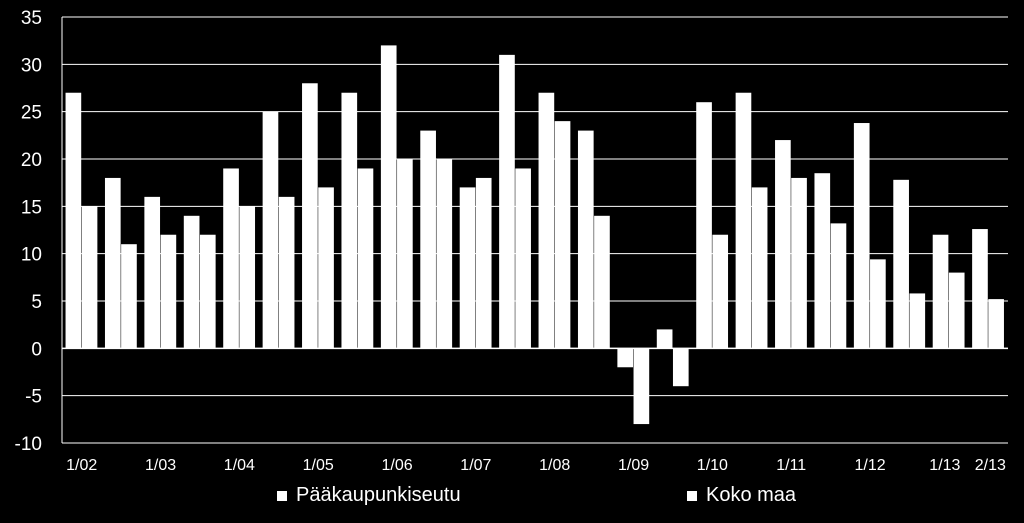 This screenshot has height=523, width=1024. What do you see at coordinates (990, 465) in the screenshot?
I see `x-tick-label: 2/13` at bounding box center [990, 465].